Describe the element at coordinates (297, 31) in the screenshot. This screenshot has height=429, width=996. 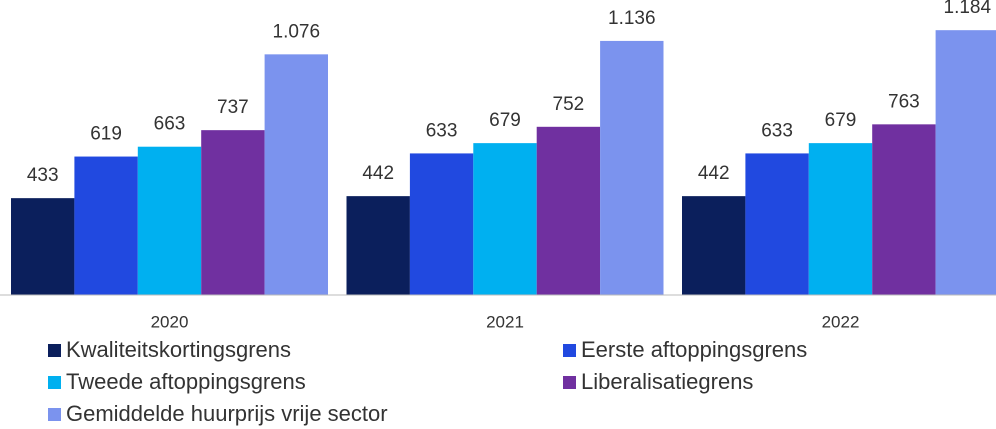
I see `data-label: 1.076` at that location.